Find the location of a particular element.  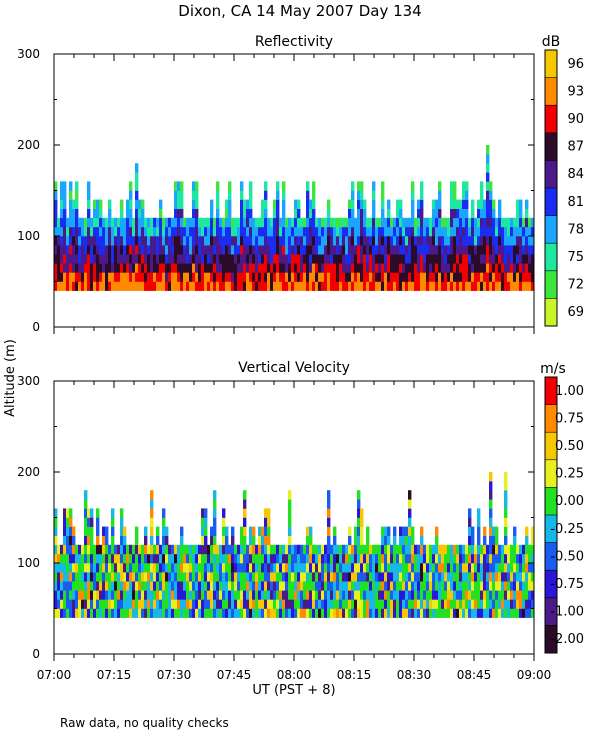

colorbar-frame is located at coordinates (551, 188).